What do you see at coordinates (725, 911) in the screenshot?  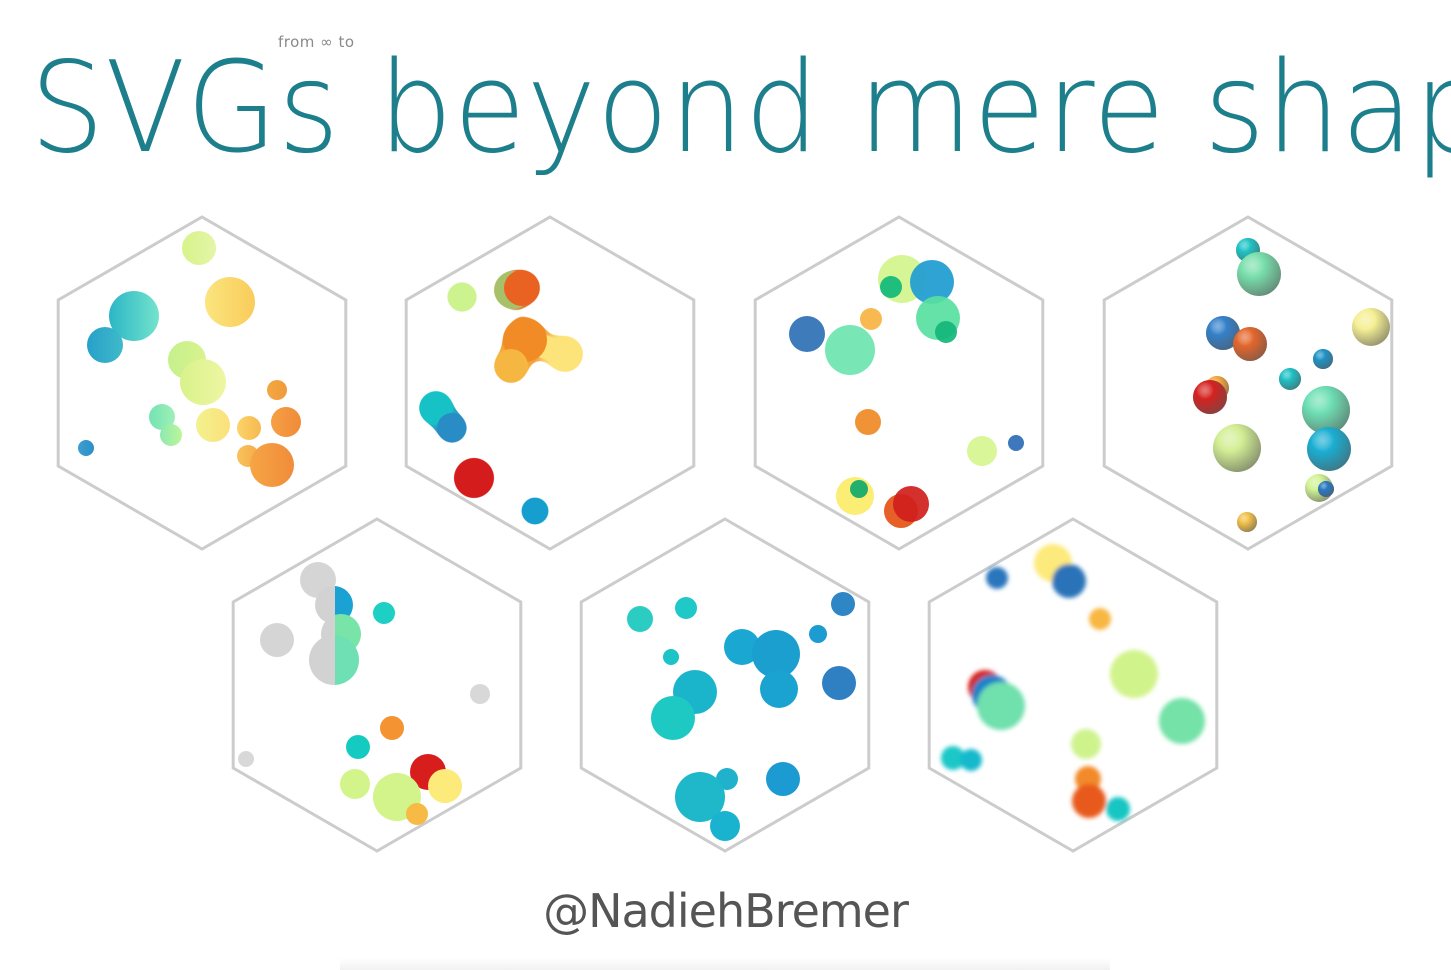 I see `author-credit: @NadiehBremer` at bounding box center [725, 911].